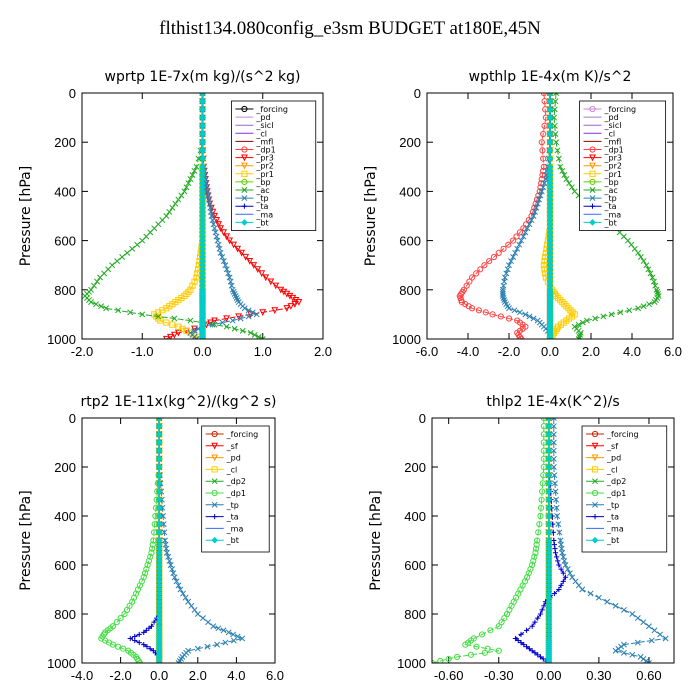 The height and width of the screenshot is (700, 700). I want to click on plot-frame, so click(178, 540).